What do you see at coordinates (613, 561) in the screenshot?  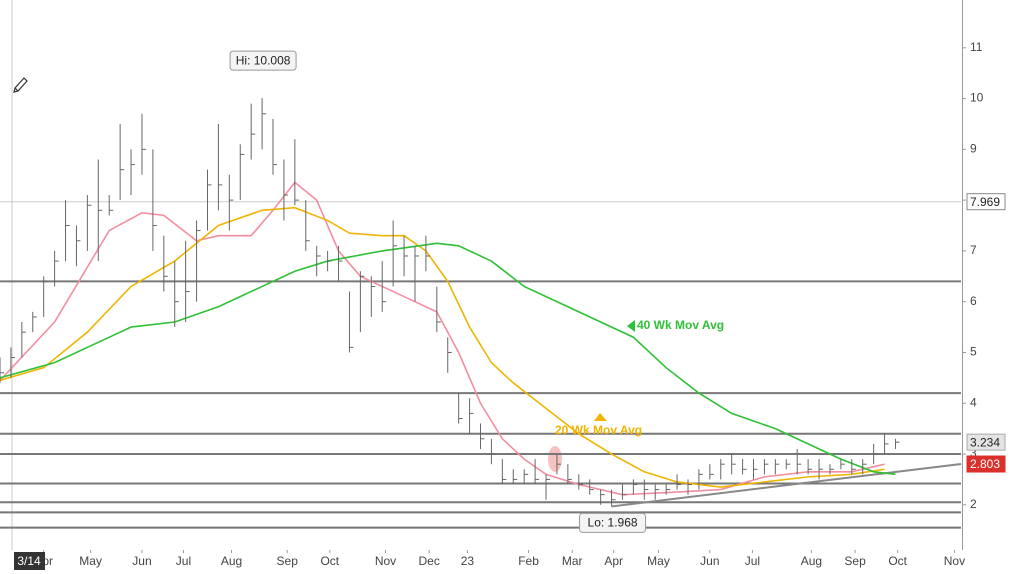 I see `x-tick-label: Apr` at bounding box center [613, 561].